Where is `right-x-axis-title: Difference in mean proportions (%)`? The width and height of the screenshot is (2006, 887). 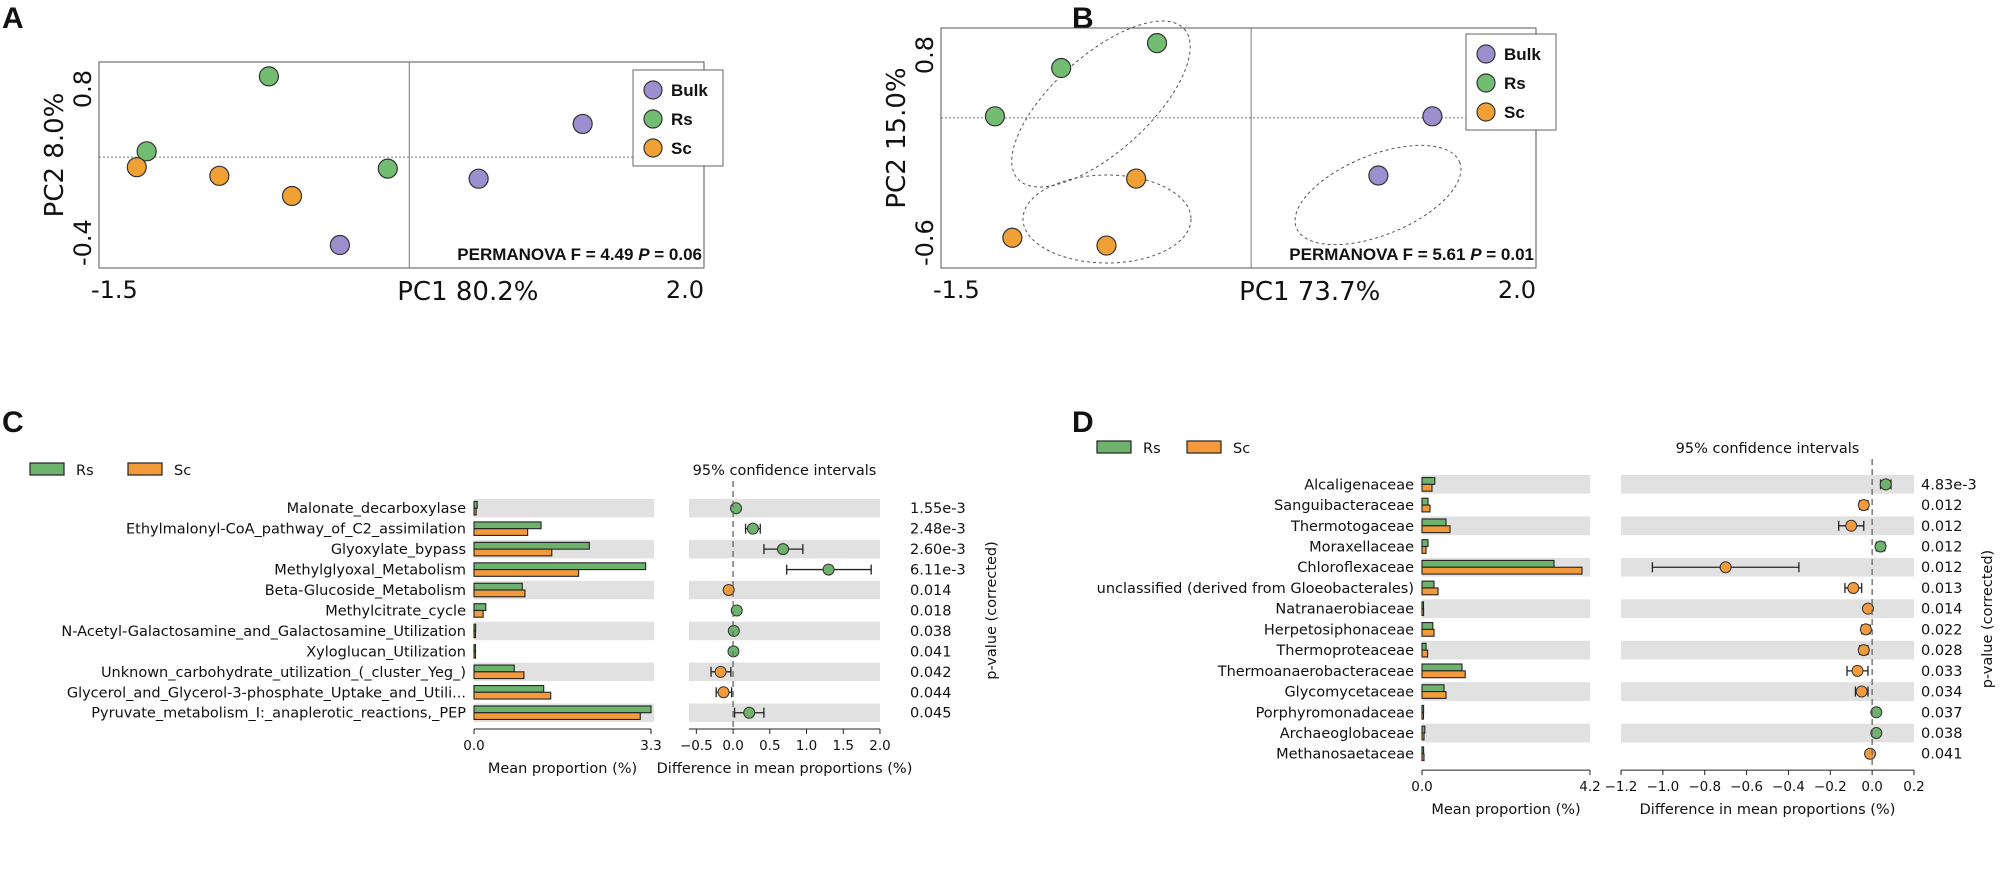
right-x-axis-title: Difference in mean proportions (%) is located at coordinates (1768, 810).